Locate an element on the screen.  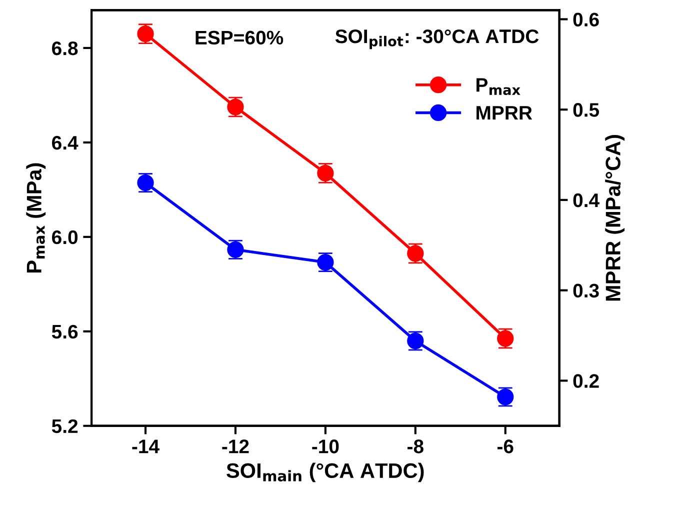
y2-tick-label: 0.3 is located at coordinates (586, 291).